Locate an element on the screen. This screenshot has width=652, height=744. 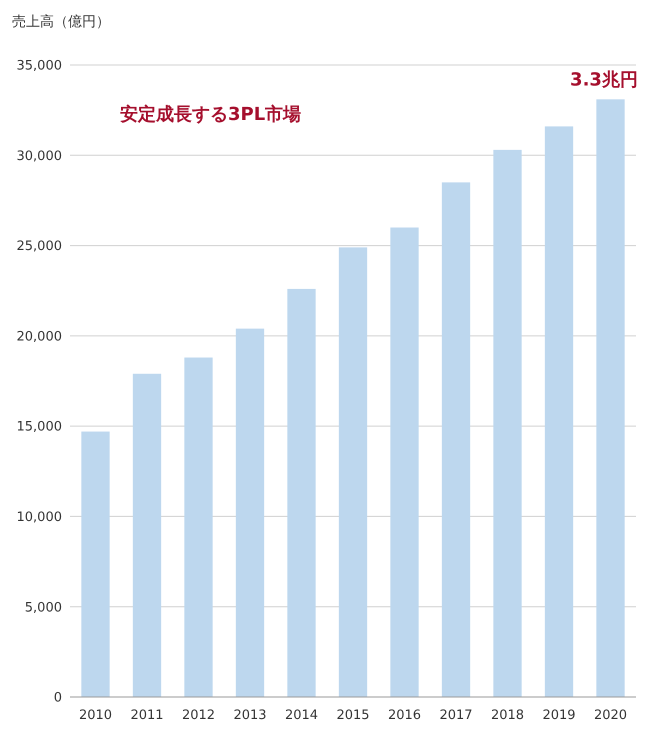
annotation: 安定成長する3PL市場 is located at coordinates (211, 114).